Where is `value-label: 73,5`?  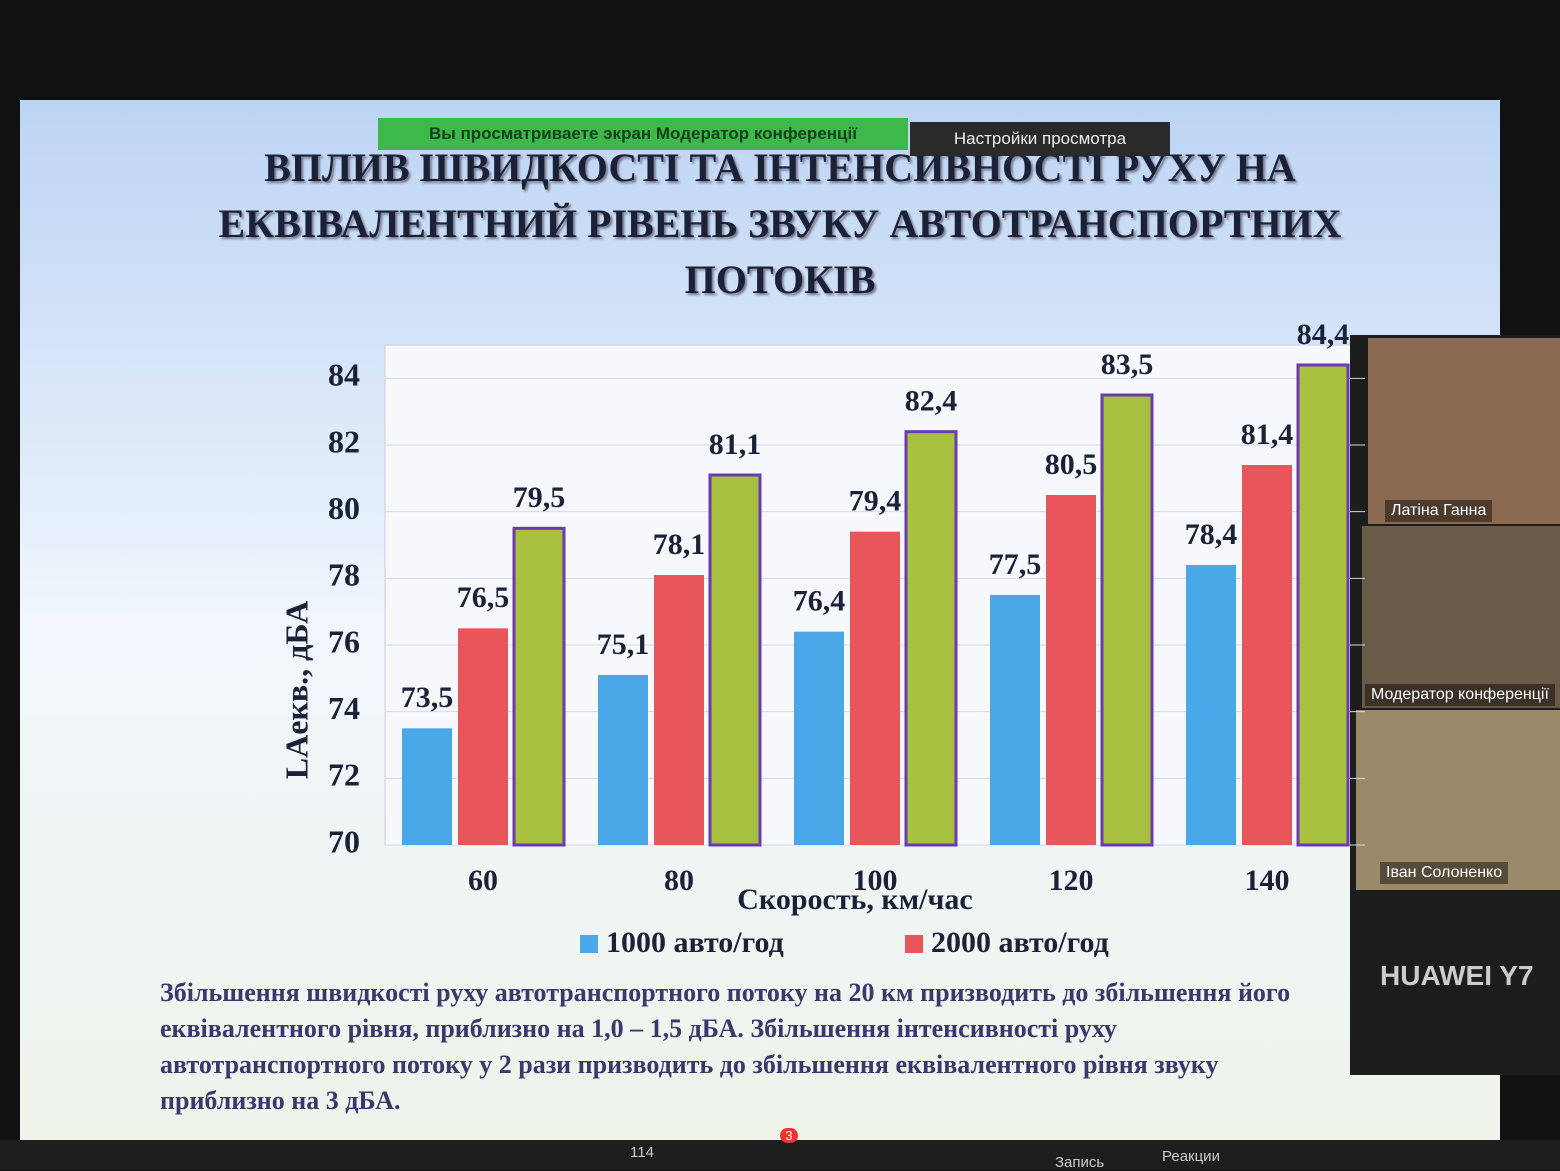
value-label: 73,5 is located at coordinates (427, 697).